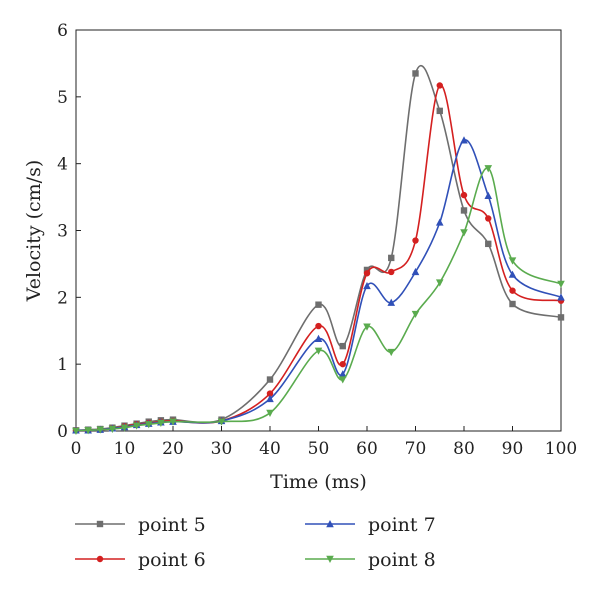  What do you see at coordinates (319, 449) in the screenshot?
I see `x-tick-label: 50` at bounding box center [319, 449].